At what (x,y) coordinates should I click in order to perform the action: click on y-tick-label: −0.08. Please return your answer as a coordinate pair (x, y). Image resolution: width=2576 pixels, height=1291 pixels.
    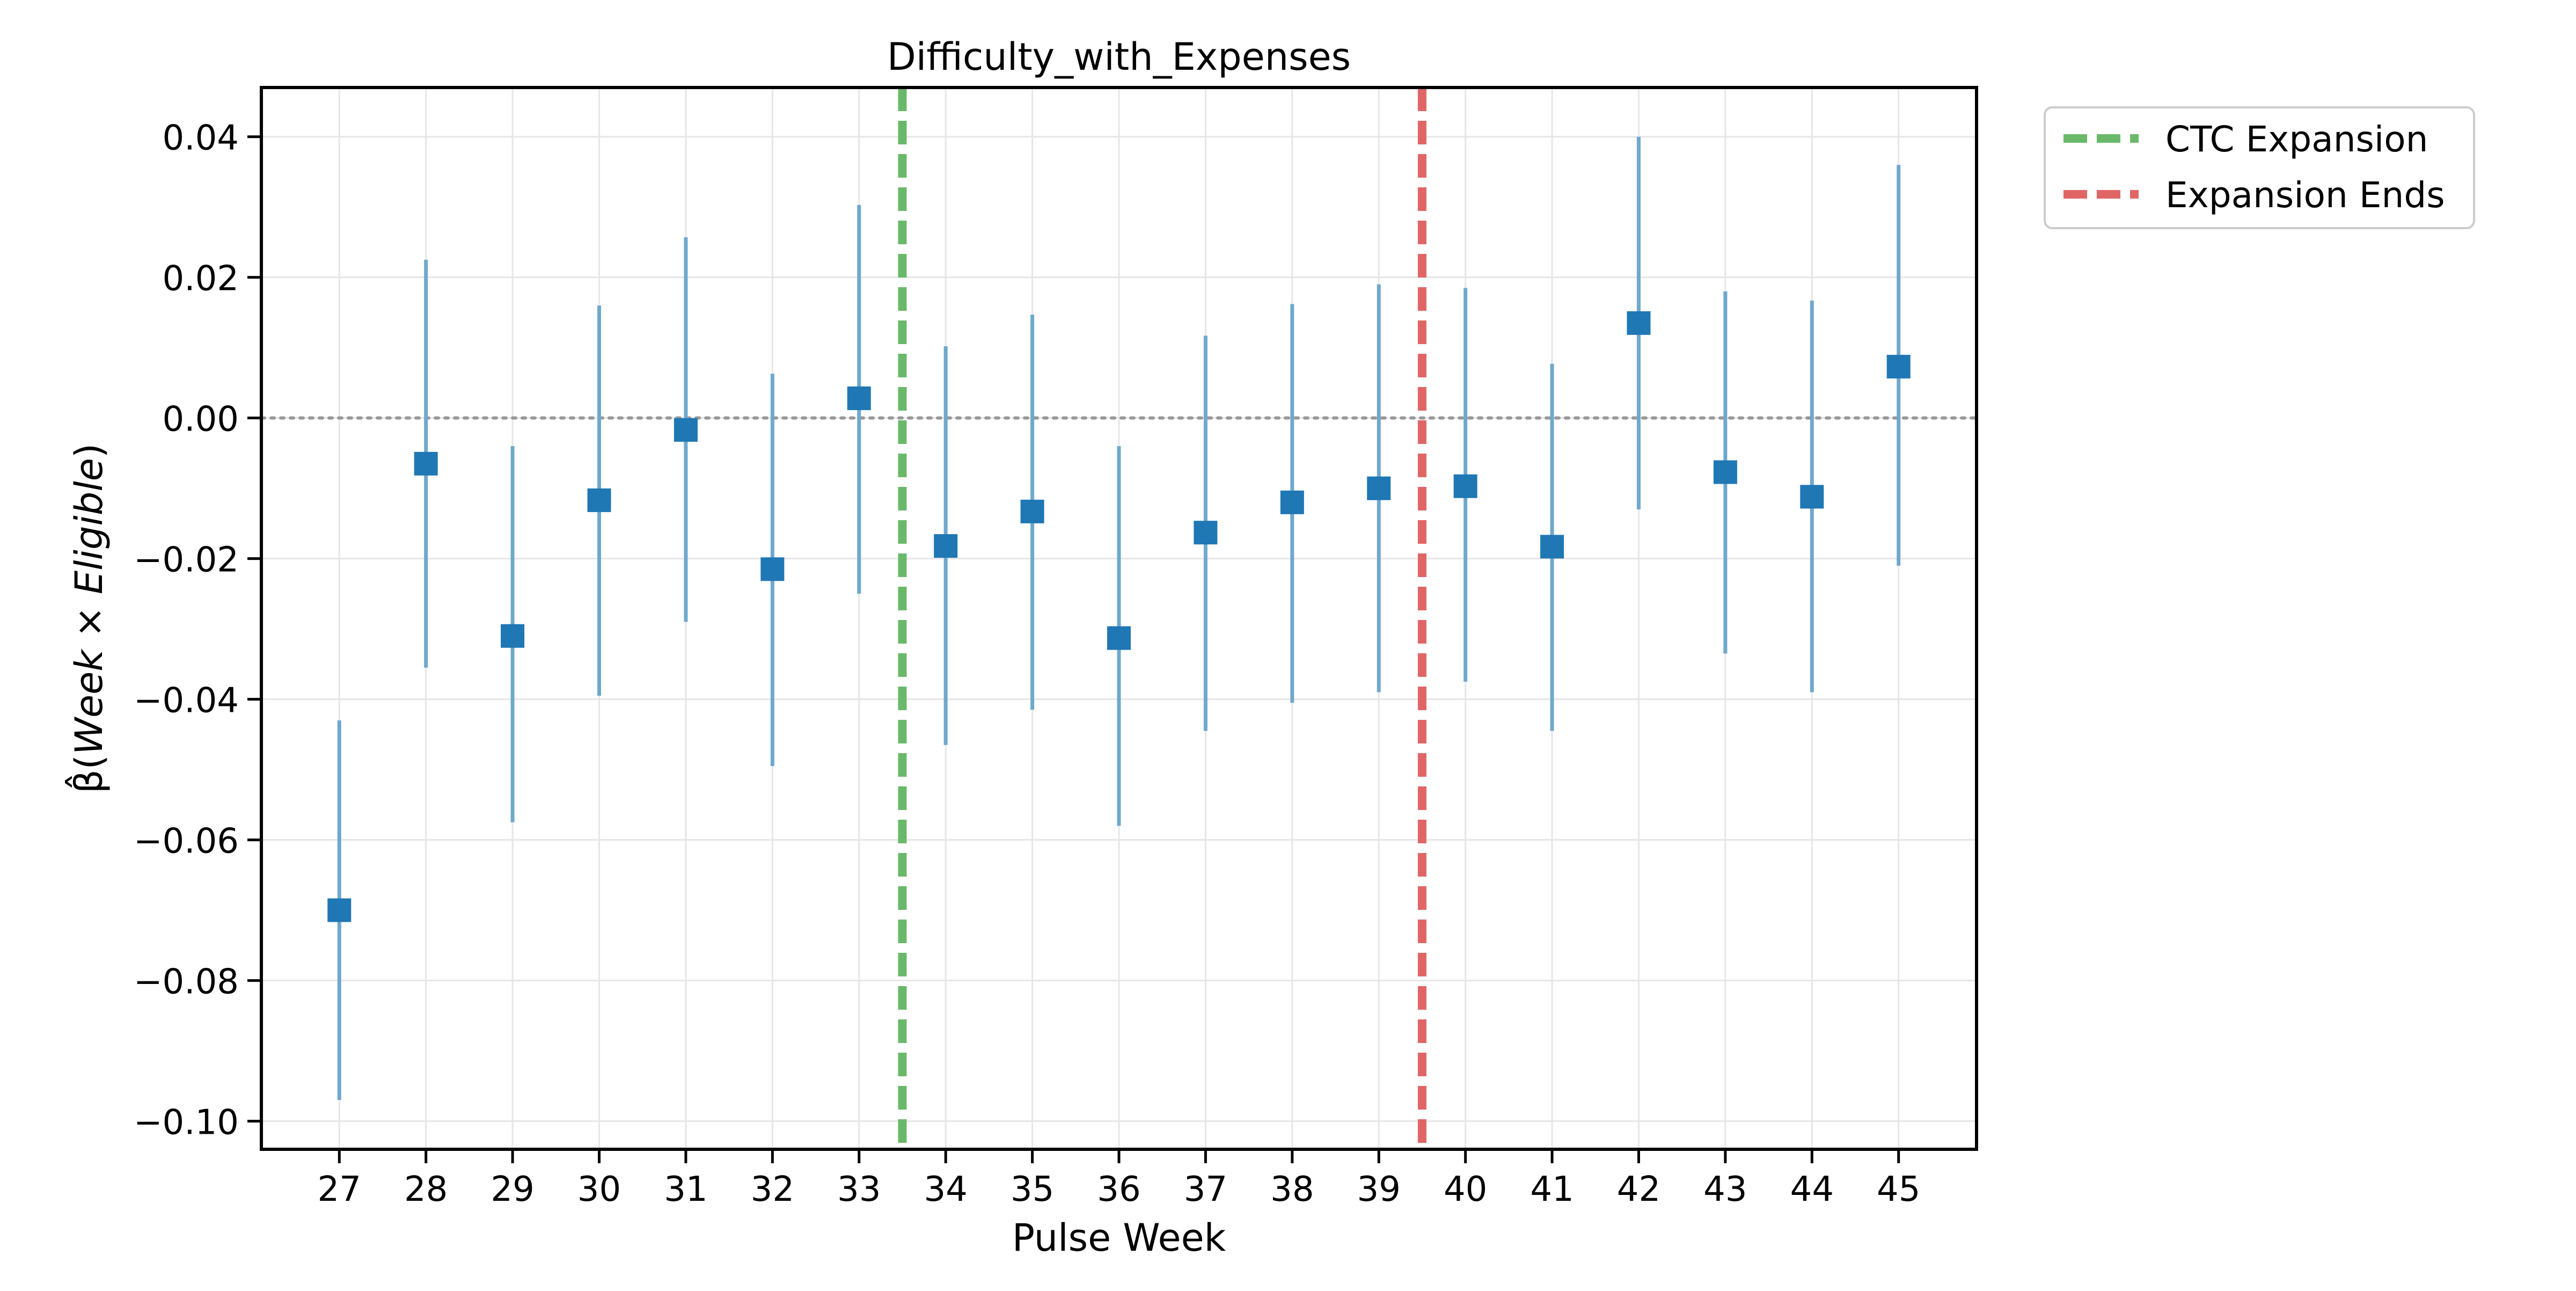
    Looking at the image, I should click on (186, 982).